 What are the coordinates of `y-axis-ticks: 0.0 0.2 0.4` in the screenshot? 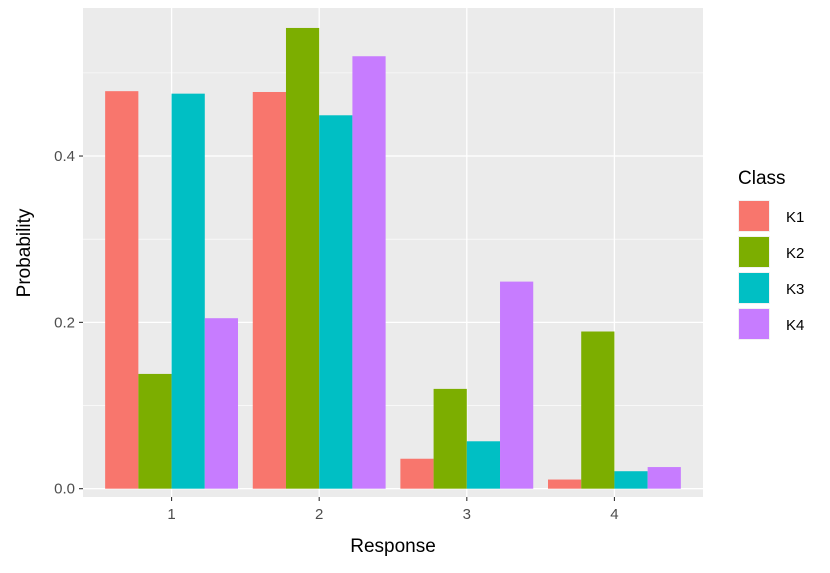 It's located at (68, 323).